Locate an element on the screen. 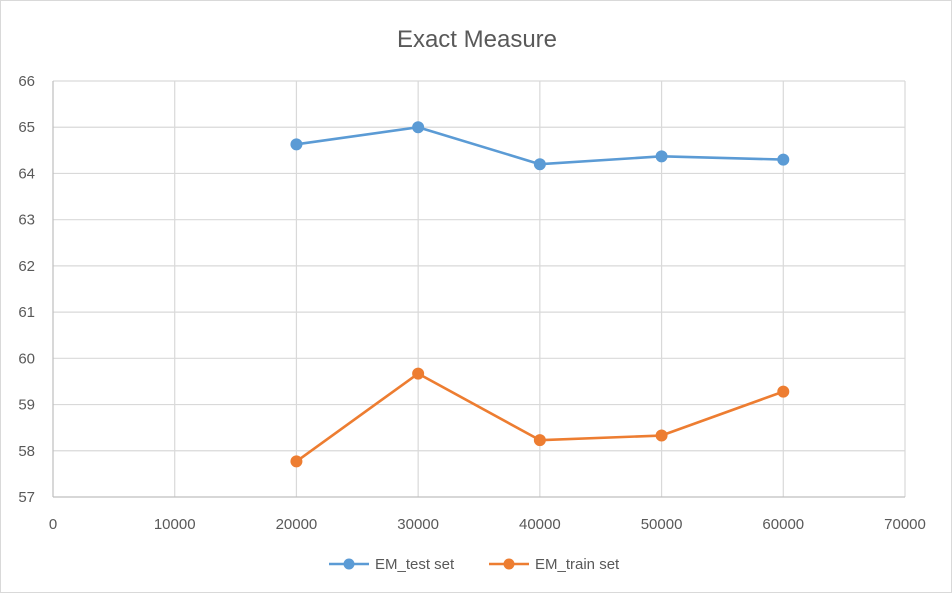 The image size is (952, 594). legend-item: EM_train set is located at coordinates (554, 564).